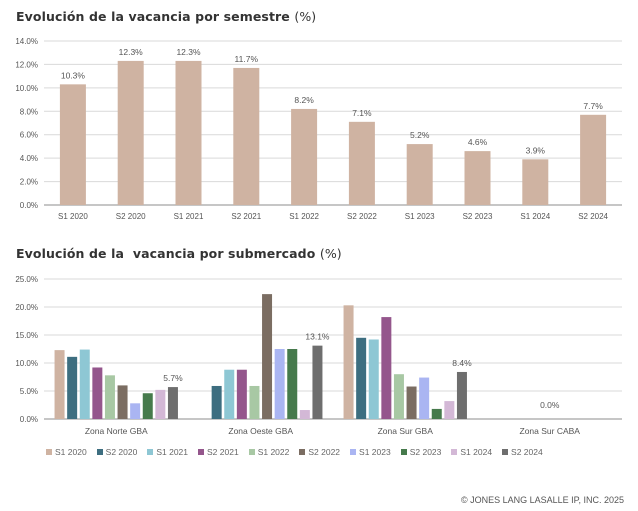  Describe the element at coordinates (26, 279) in the screenshot. I see `y-tick-label: 25.0%` at that location.